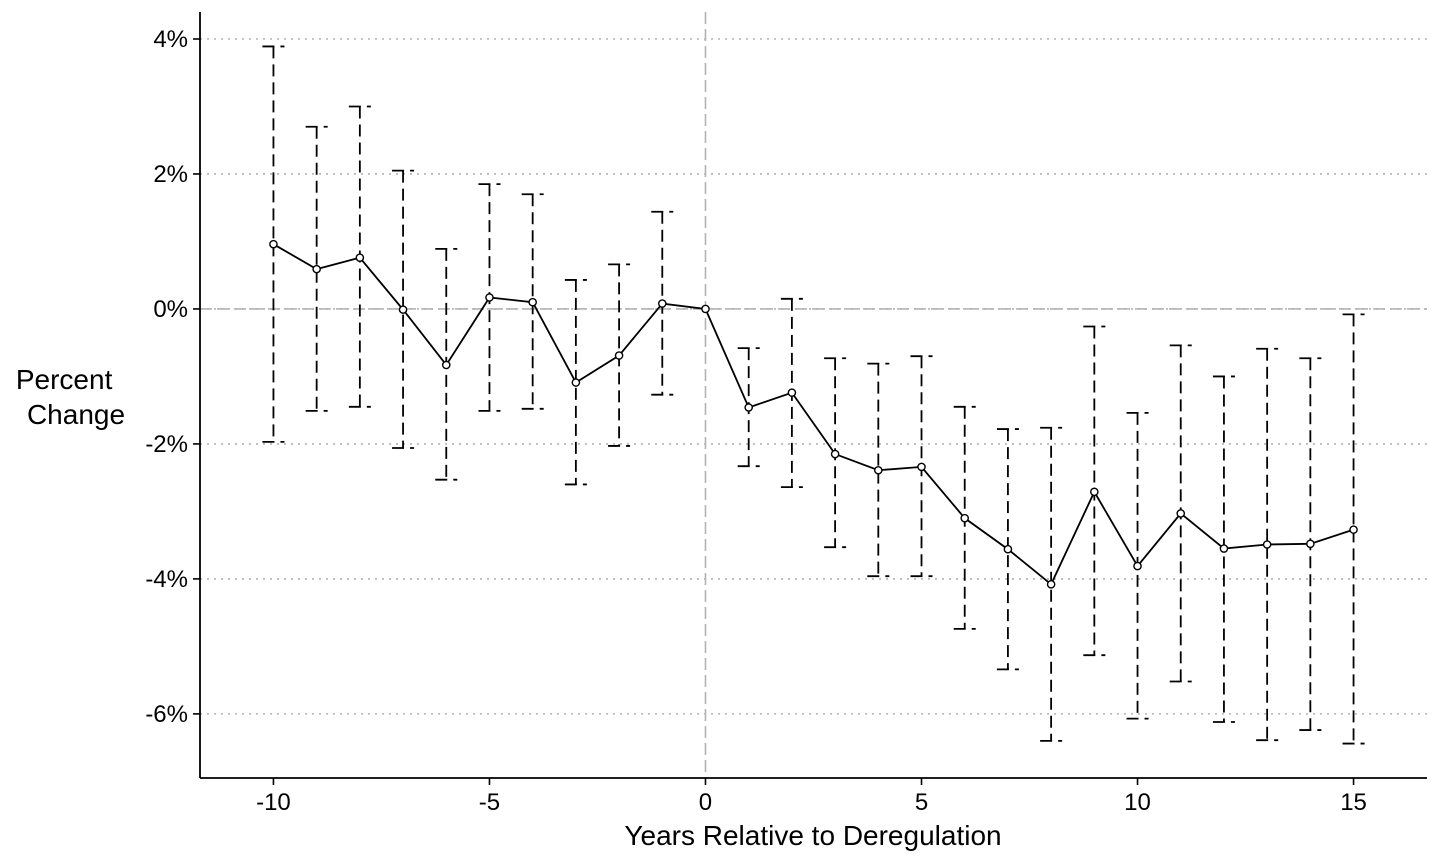 The height and width of the screenshot is (864, 1440). Describe the element at coordinates (921, 802) in the screenshot. I see `x-tick-label: 5` at that location.